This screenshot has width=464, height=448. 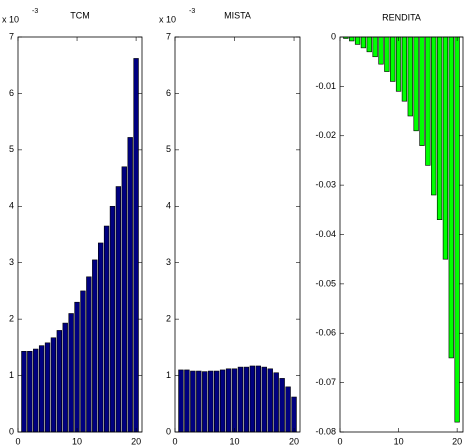 What do you see at coordinates (325, 283) in the screenshot?
I see `y-tick-label: -0.05` at bounding box center [325, 283].